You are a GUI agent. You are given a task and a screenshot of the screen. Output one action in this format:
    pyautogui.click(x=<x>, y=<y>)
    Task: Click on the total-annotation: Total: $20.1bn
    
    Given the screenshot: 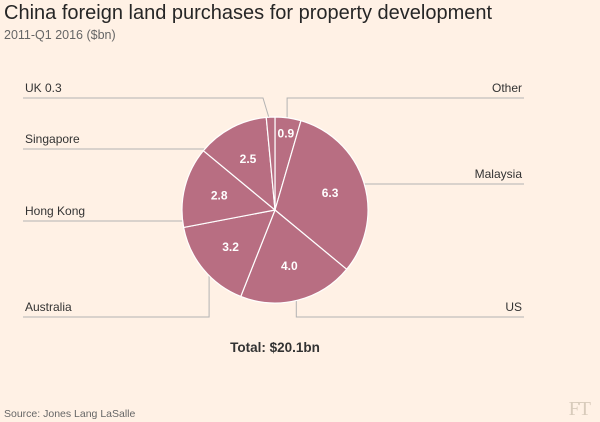 What is the action you would take?
    pyautogui.click(x=275, y=347)
    